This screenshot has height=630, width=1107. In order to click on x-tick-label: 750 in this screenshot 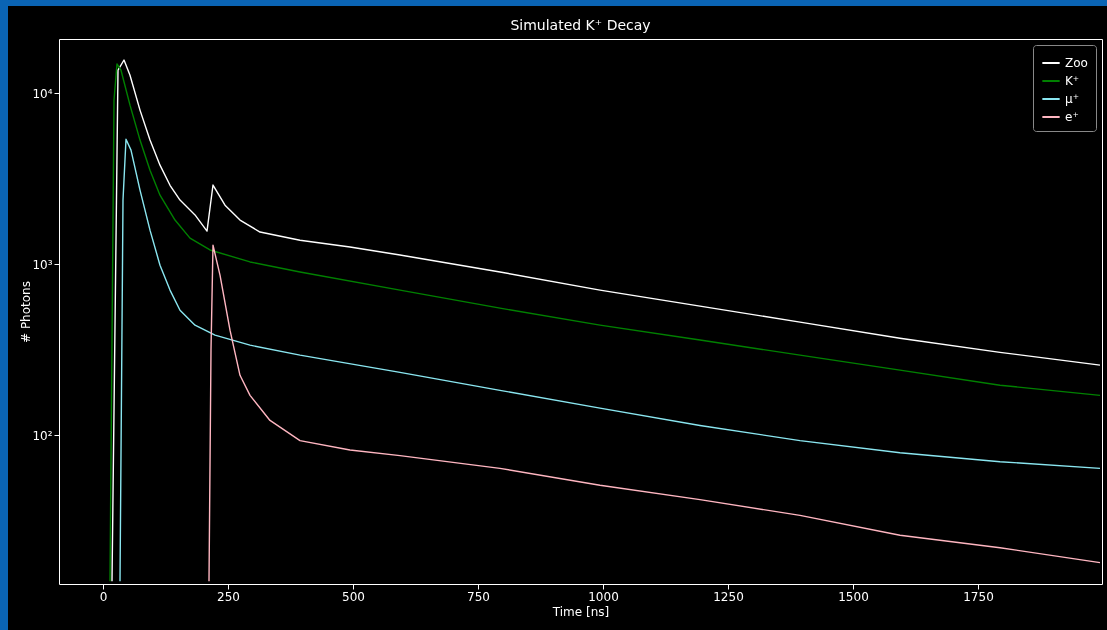, I will do `click(478, 596)`.